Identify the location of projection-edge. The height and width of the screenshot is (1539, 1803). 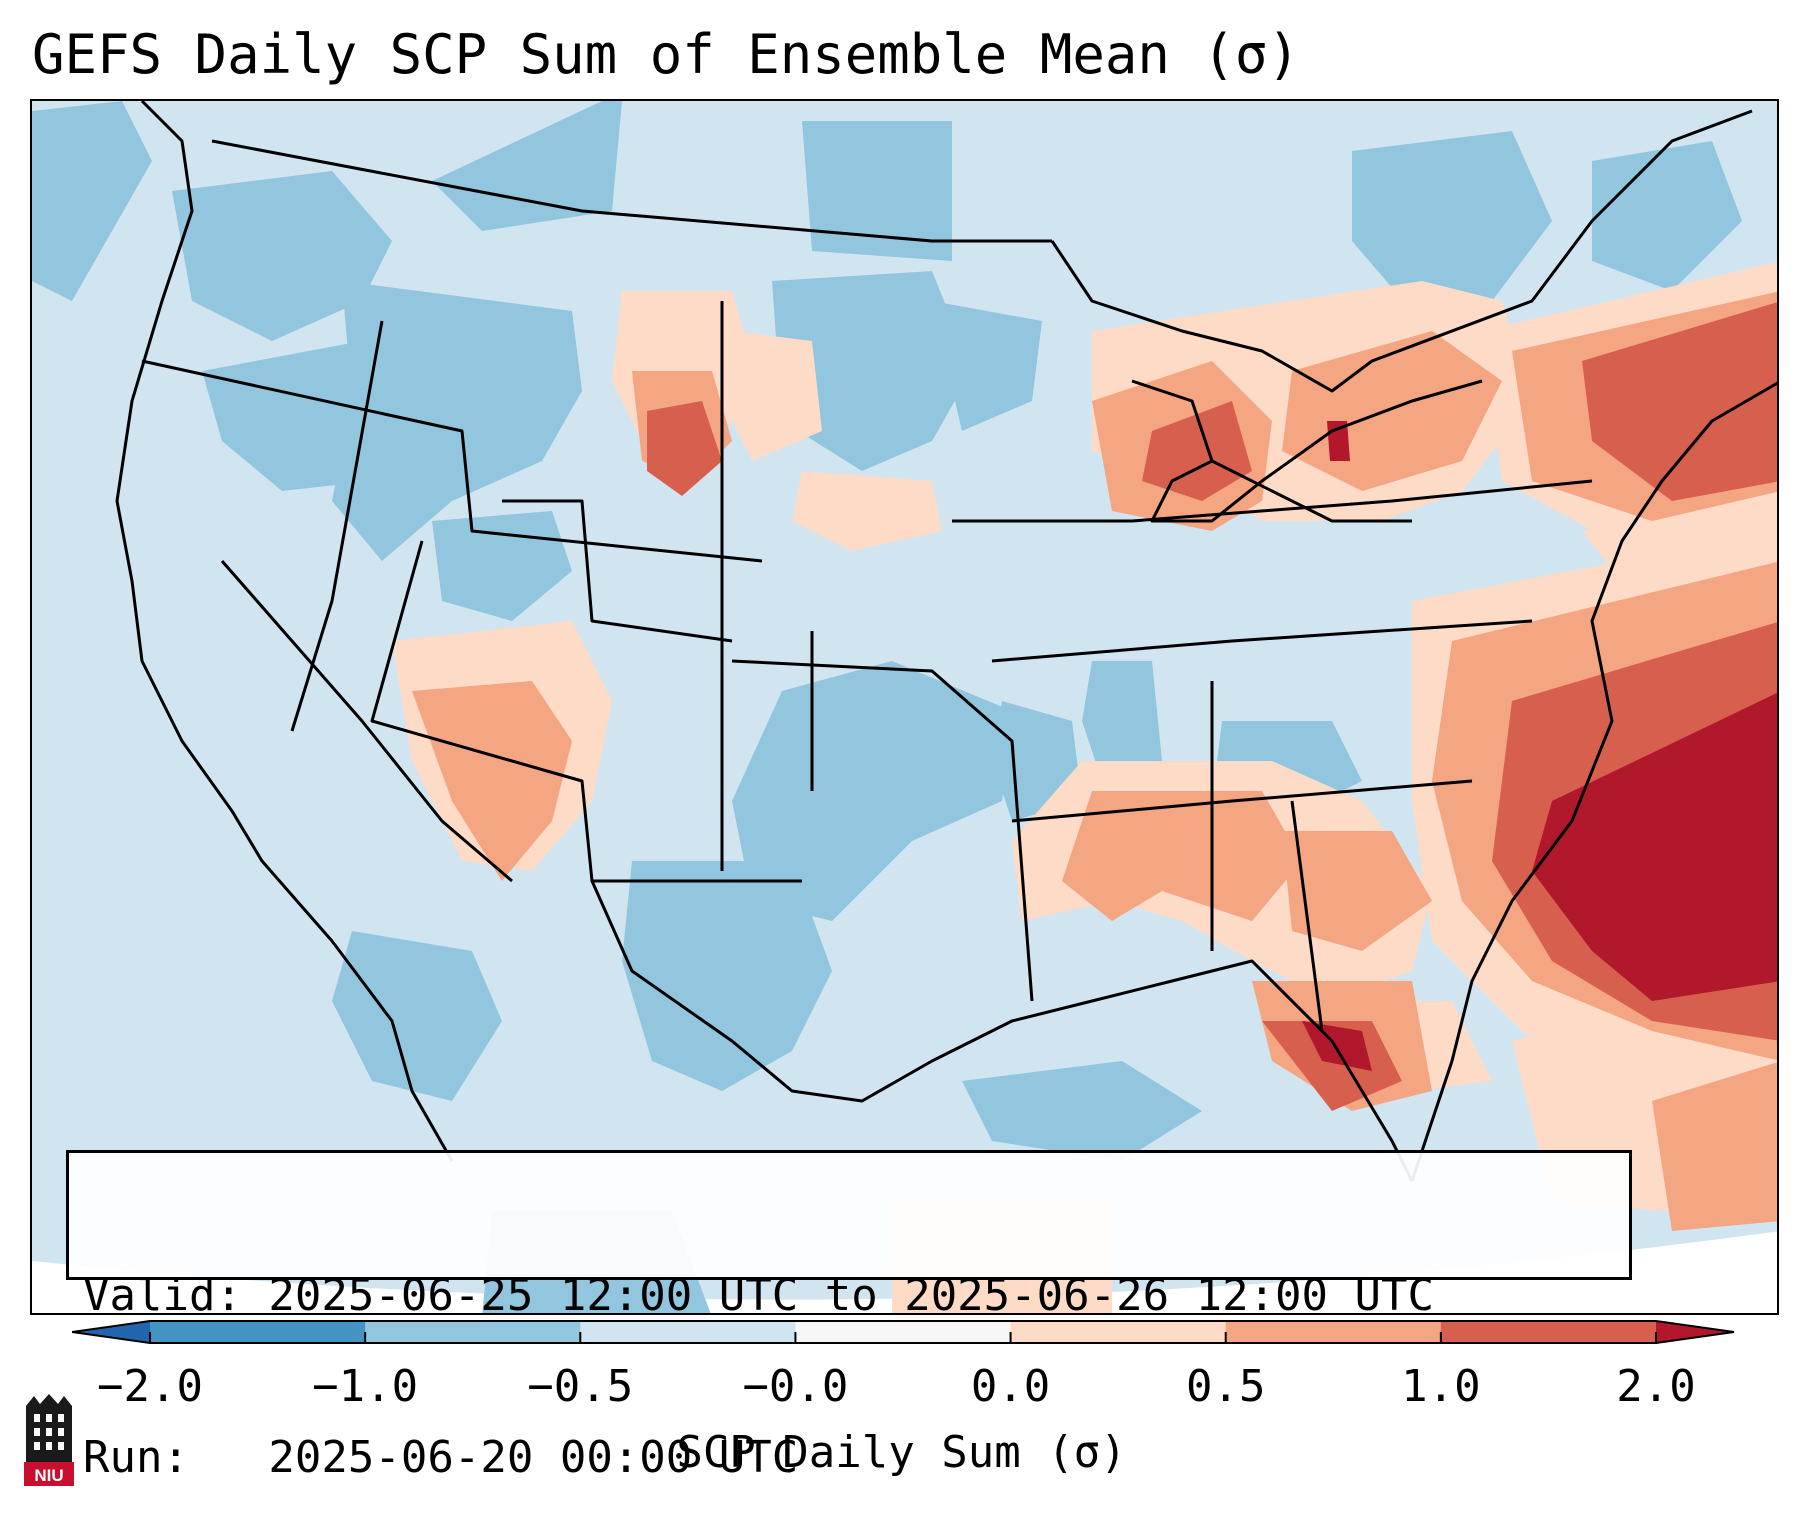
(904, 1272).